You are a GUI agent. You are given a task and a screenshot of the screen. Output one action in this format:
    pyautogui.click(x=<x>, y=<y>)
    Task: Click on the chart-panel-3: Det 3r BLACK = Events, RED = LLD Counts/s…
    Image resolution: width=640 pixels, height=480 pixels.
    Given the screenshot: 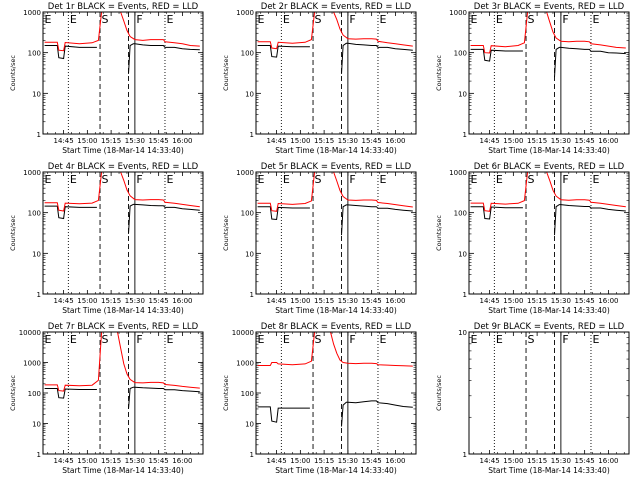 What is the action you would take?
    pyautogui.click(x=532, y=78)
    